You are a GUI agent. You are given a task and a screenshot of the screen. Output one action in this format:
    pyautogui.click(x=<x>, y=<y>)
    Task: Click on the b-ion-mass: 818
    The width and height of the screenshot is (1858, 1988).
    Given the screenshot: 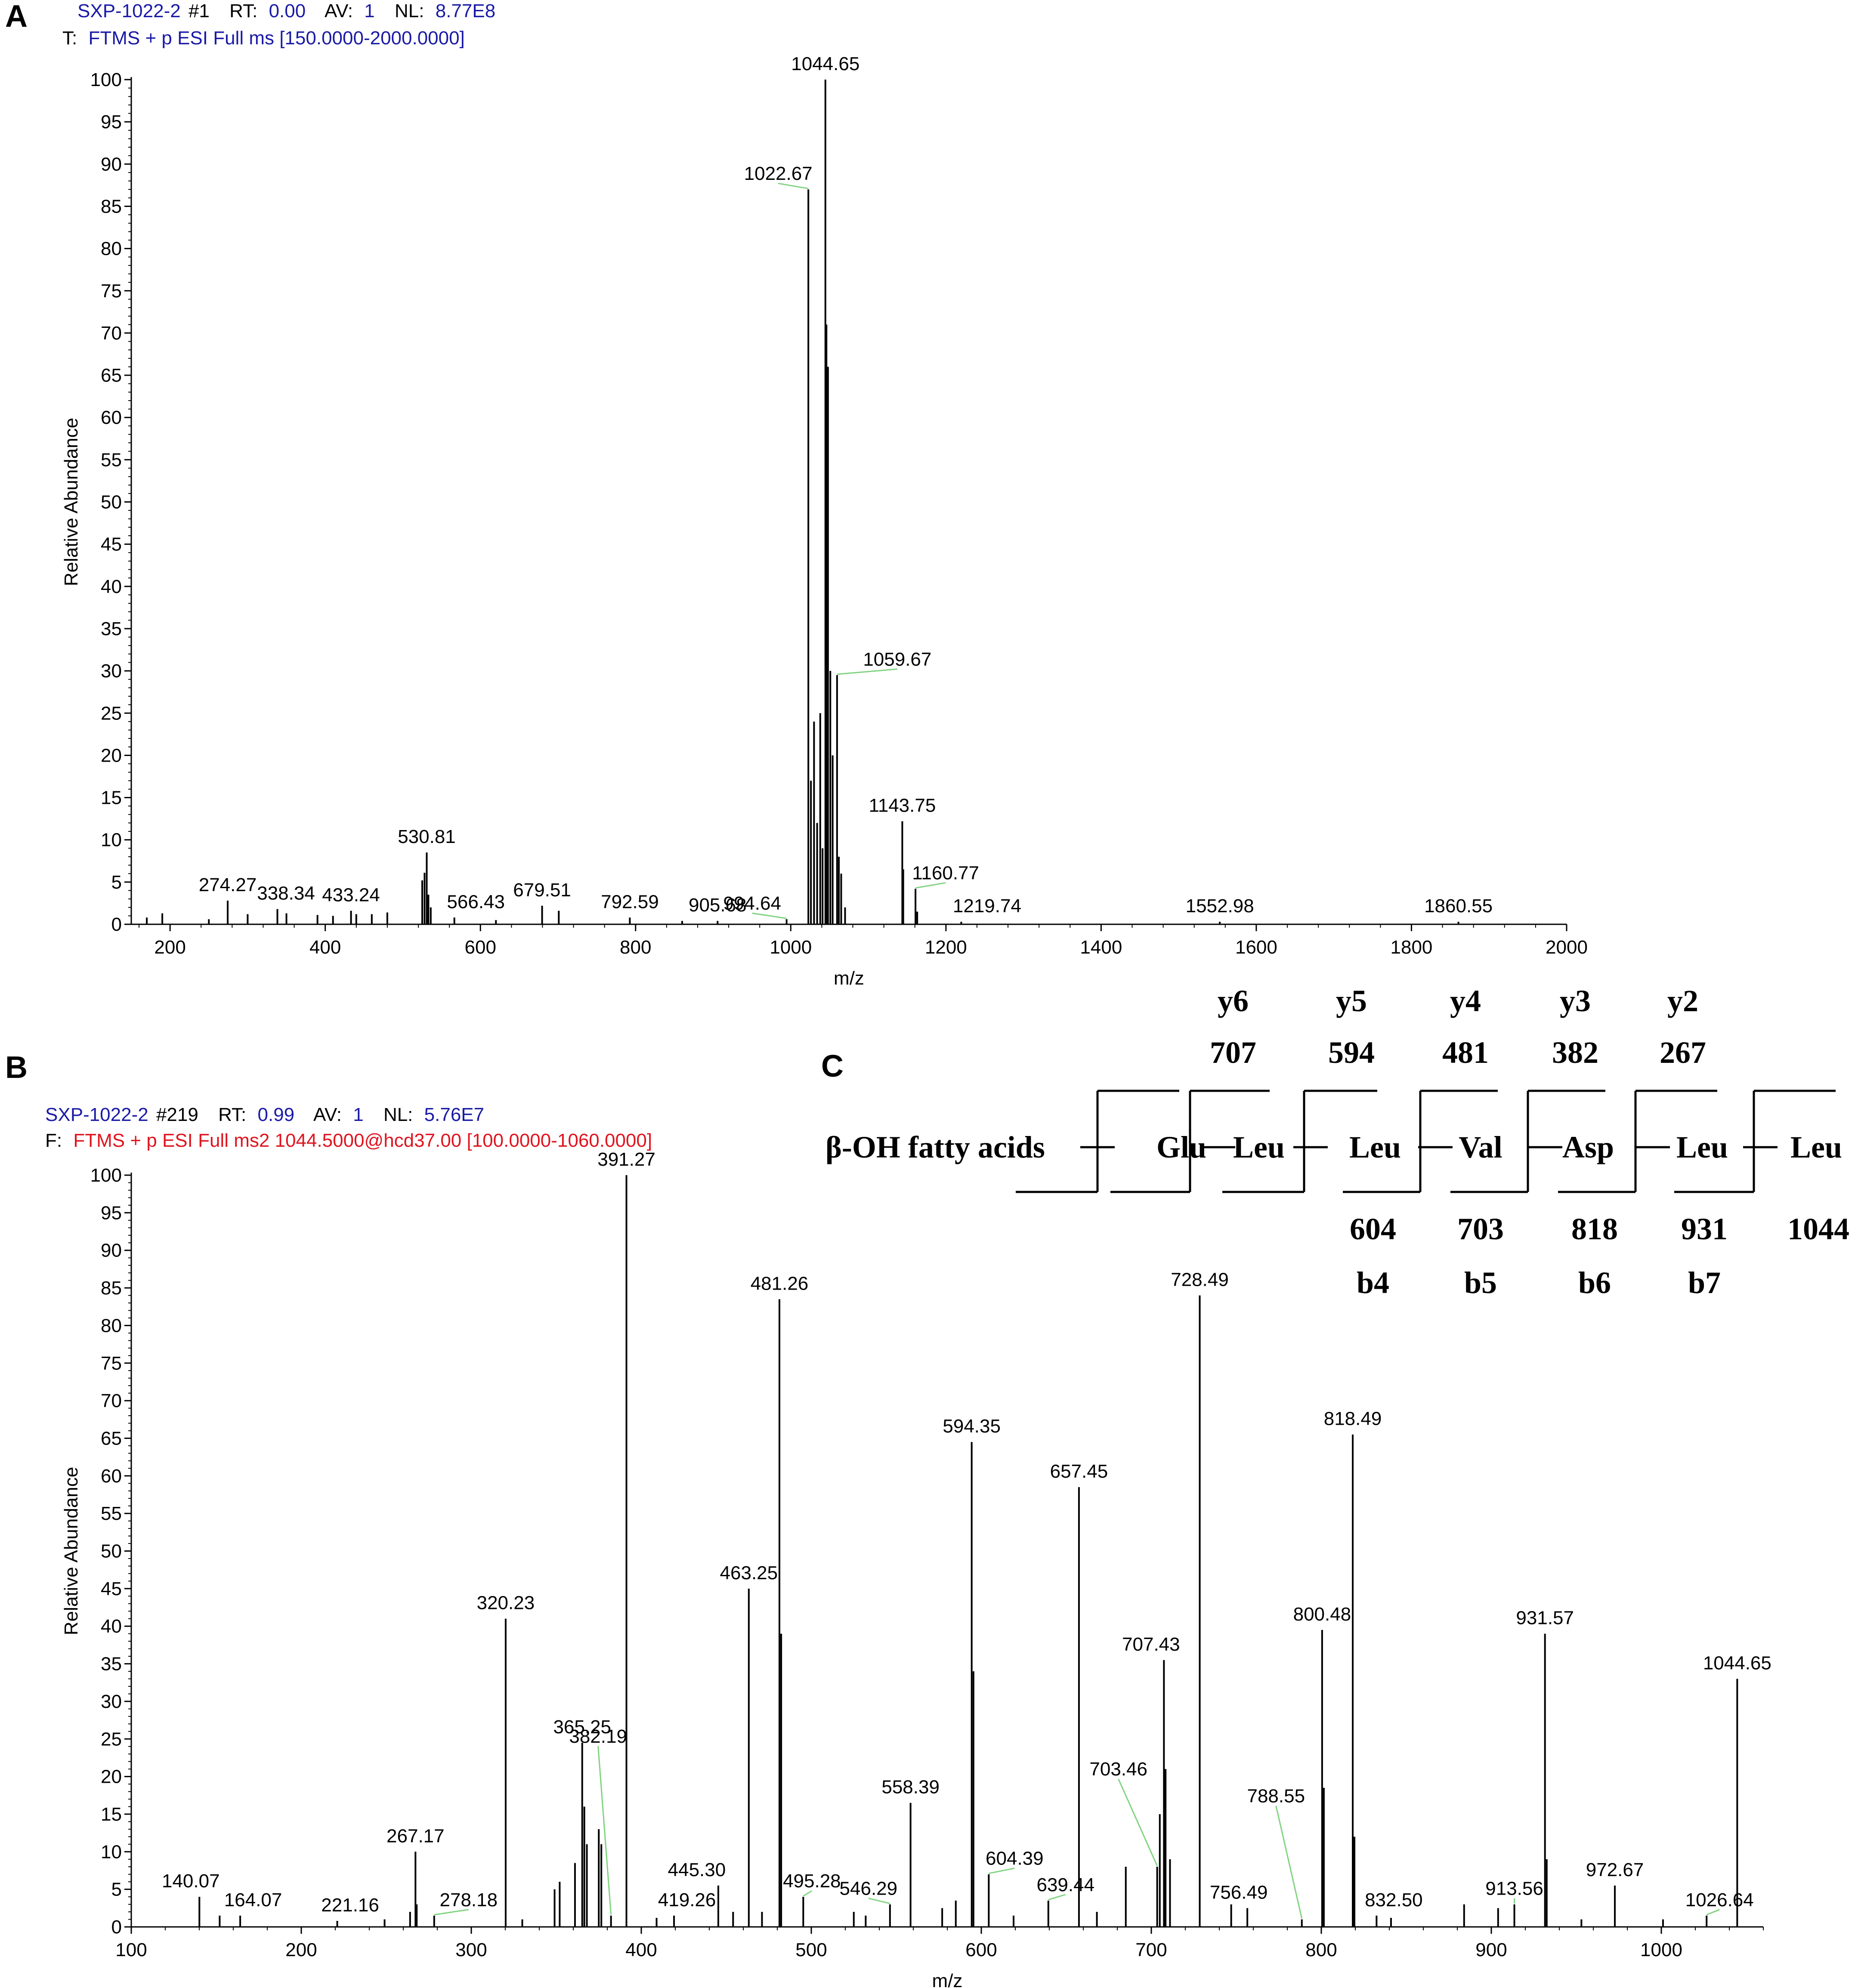 What is the action you would take?
    pyautogui.click(x=1594, y=1229)
    